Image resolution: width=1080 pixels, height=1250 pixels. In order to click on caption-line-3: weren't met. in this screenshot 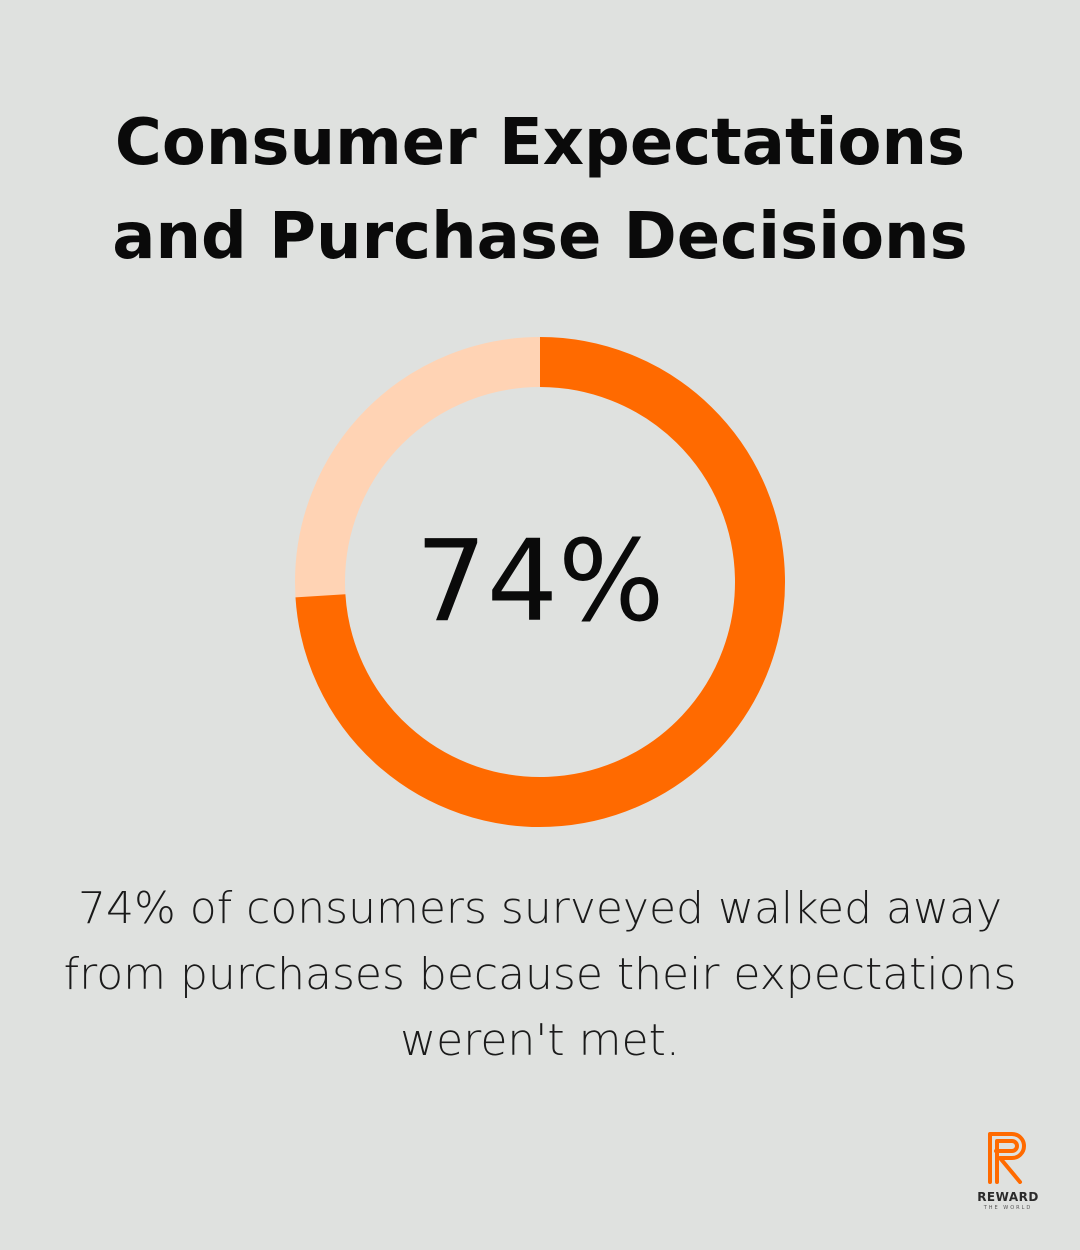, I will do `click(540, 1040)`.